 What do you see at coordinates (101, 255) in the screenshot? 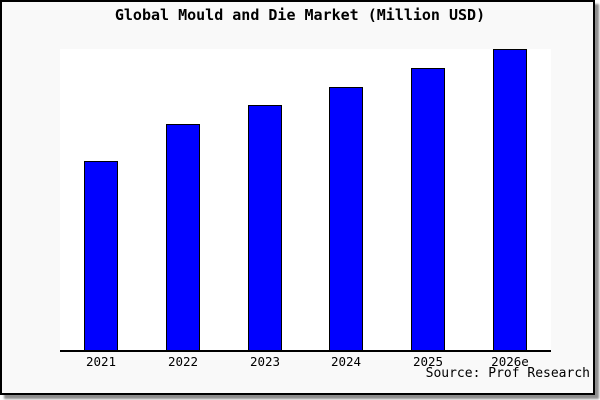
I see `bar-2021` at bounding box center [101, 255].